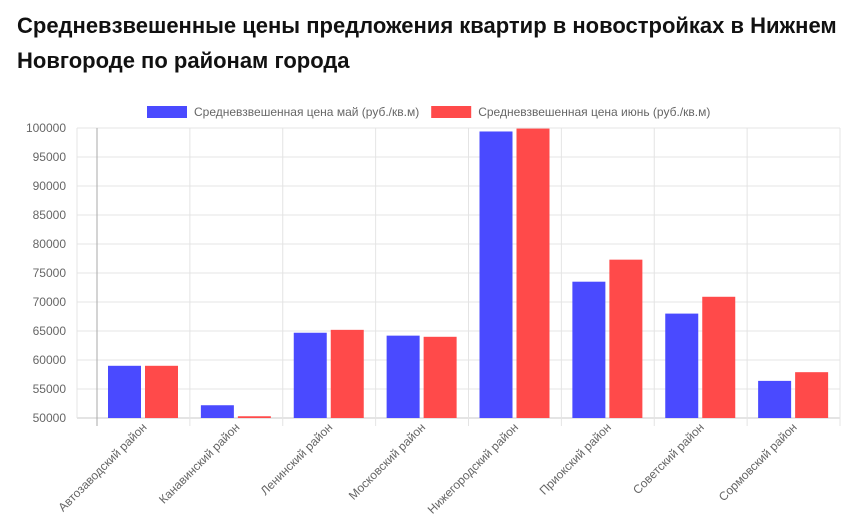 This screenshot has width=850, height=528. I want to click on y-tick-label: 75000, so click(50, 273).